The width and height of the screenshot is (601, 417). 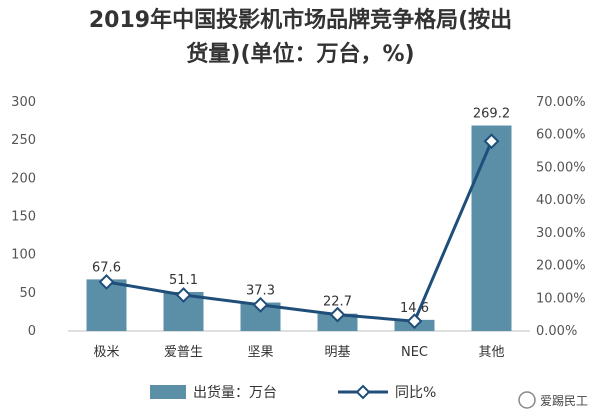 What do you see at coordinates (23, 140) in the screenshot?
I see `y-left-tick-label: 250` at bounding box center [23, 140].